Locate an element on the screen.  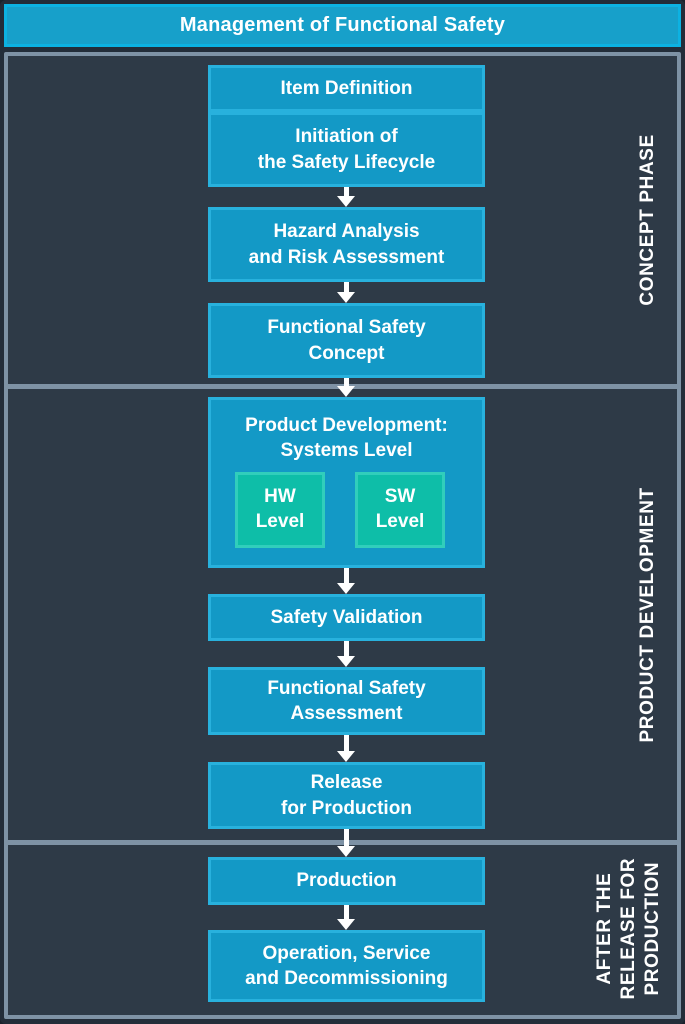
box-hw-level-label: HW Level is located at coordinates (280, 509).